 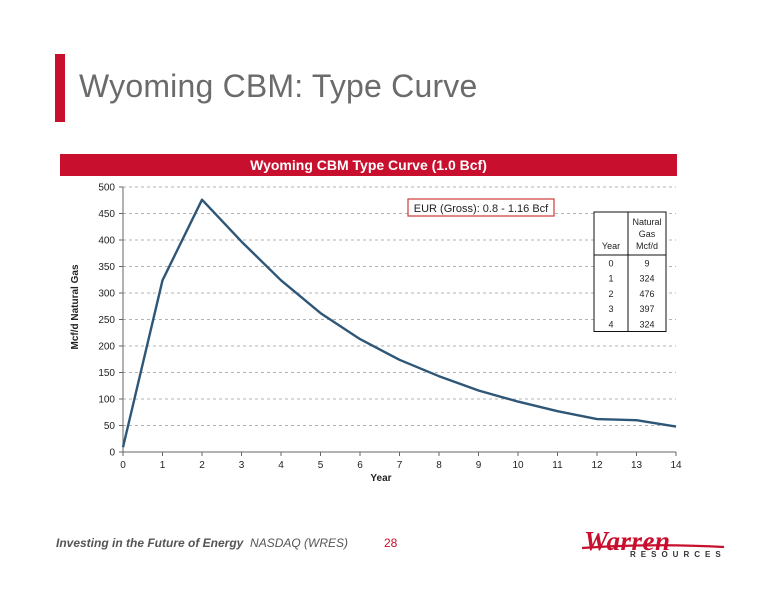 What do you see at coordinates (518, 465) in the screenshot?
I see `x-tick-label: 10` at bounding box center [518, 465].